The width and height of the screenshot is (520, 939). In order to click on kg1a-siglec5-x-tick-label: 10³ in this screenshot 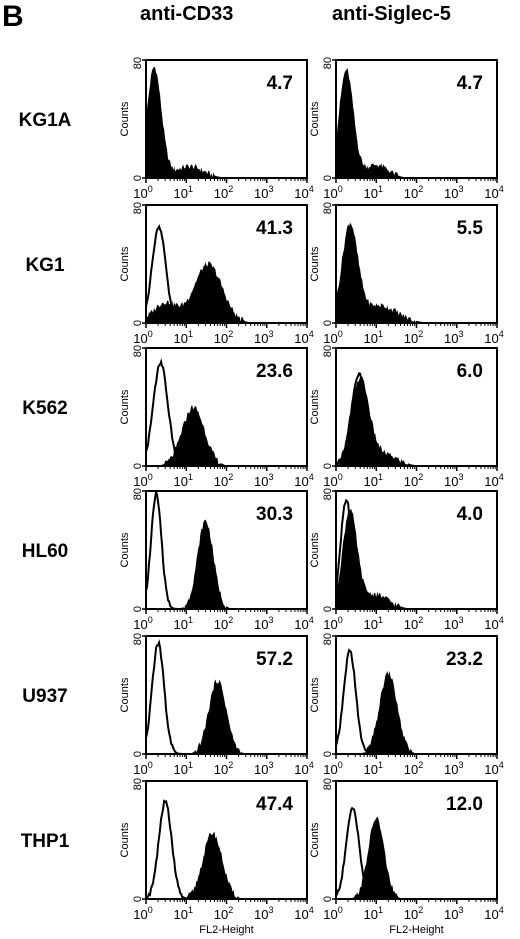, I will do `click(453, 192)`.